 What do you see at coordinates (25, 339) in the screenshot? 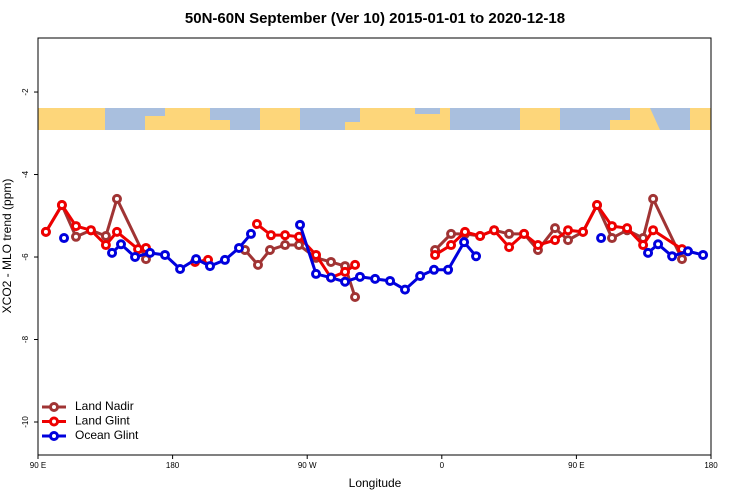
I see `y-tick-label: -8` at bounding box center [25, 339].